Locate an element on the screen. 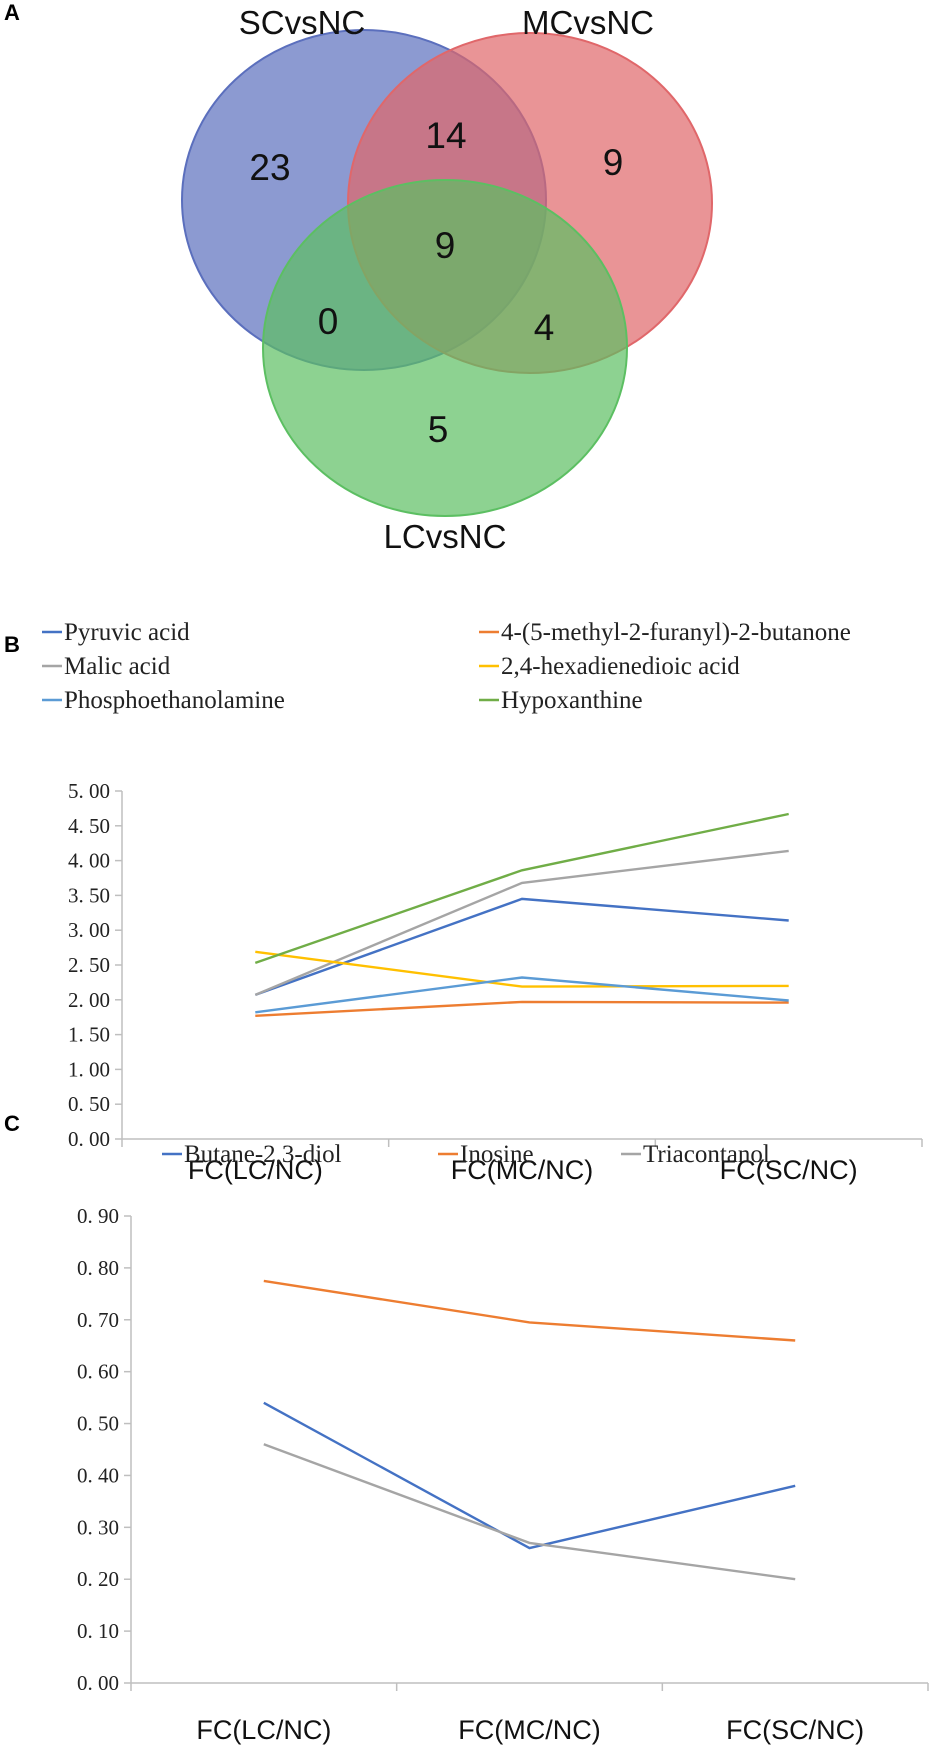 This screenshot has height=1756, width=935. y-tick-label: 2. 50 is located at coordinates (89, 965).